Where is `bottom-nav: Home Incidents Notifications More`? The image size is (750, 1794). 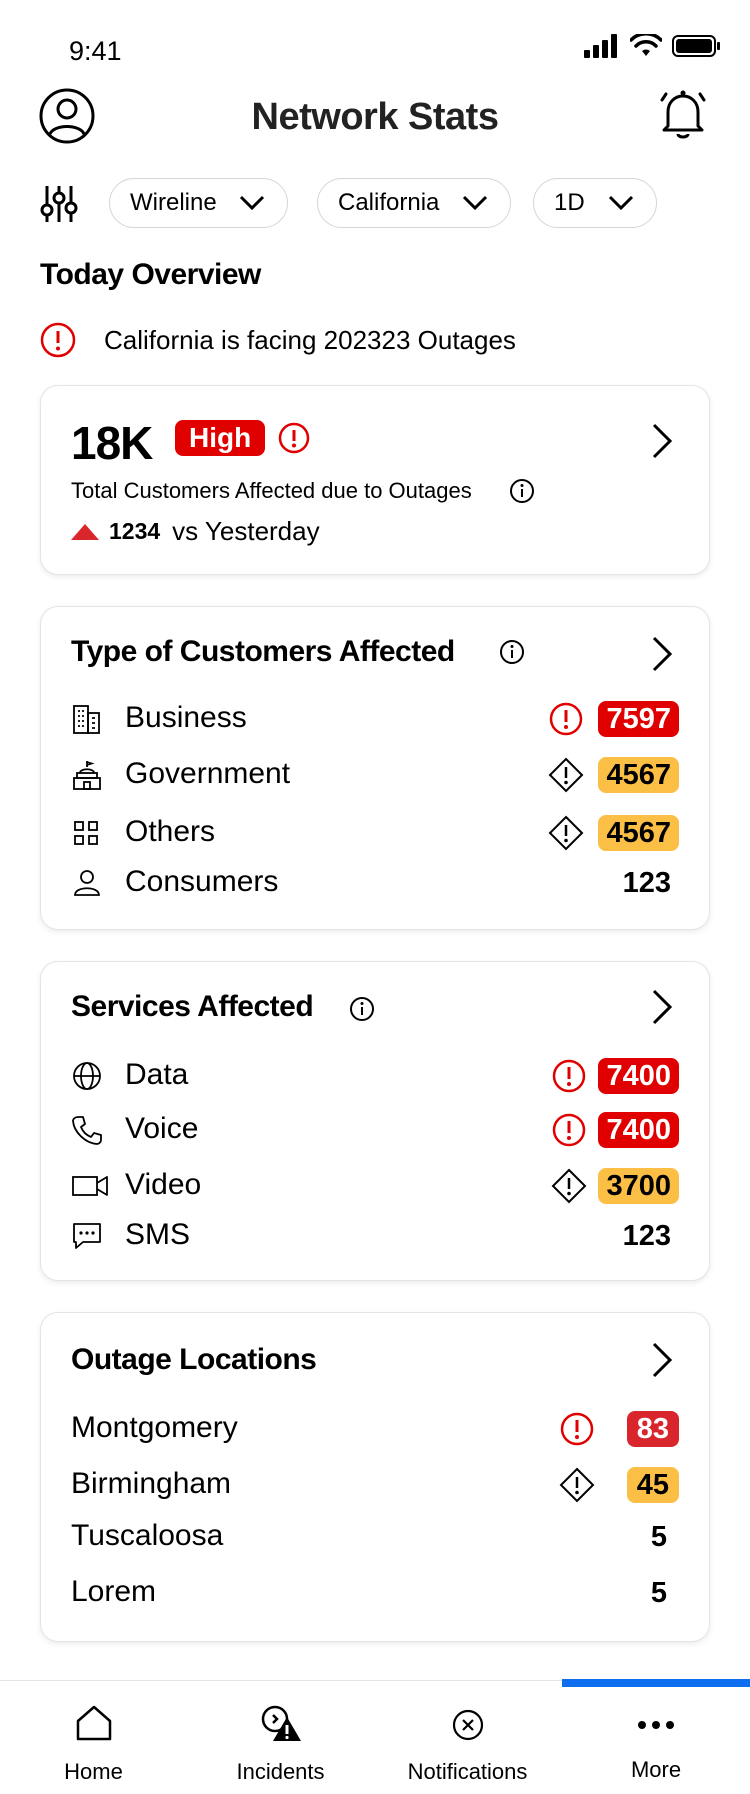 bottom-nav: Home Incidents Notifications More is located at coordinates (375, 1736).